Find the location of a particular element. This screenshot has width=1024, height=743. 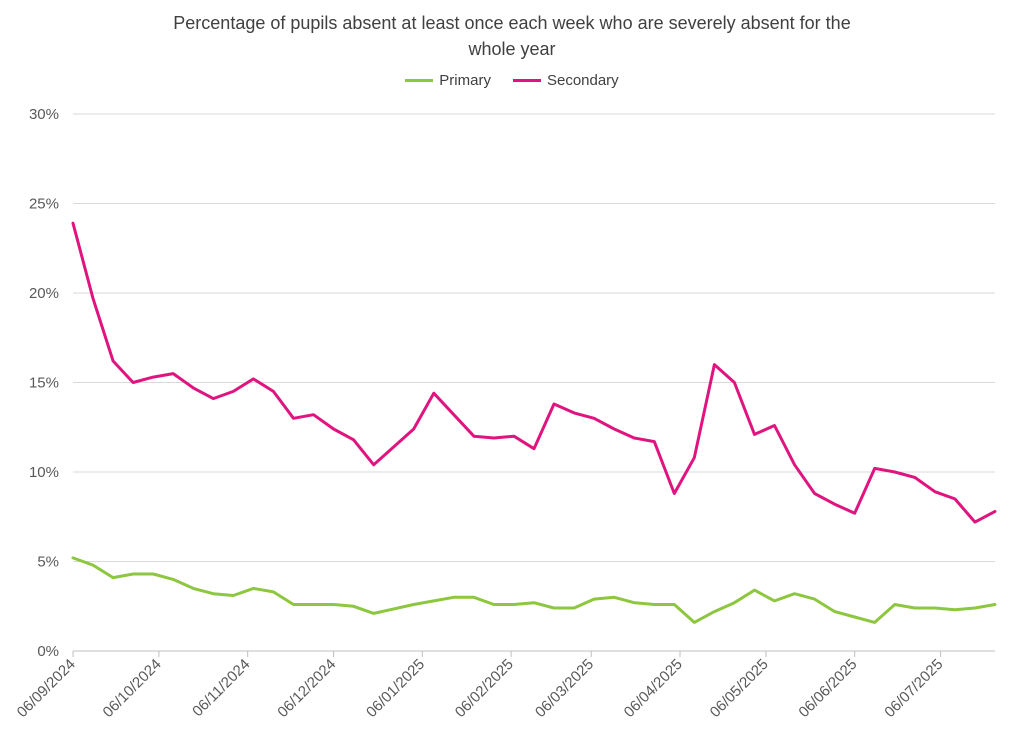

legend-item-secondary: Secondary is located at coordinates (565, 80).